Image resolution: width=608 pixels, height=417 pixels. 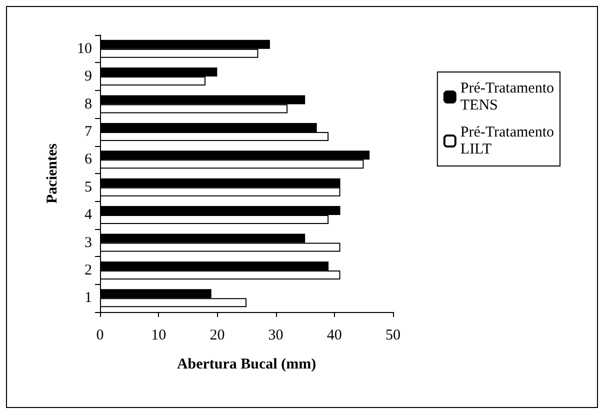 I want to click on x-tick-label: 20, so click(x=217, y=336).